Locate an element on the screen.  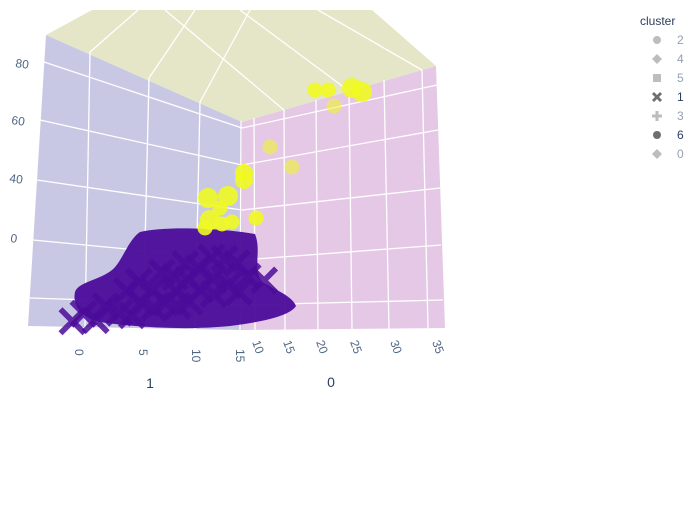
legend-title: cluster is located at coordinates (657, 21).